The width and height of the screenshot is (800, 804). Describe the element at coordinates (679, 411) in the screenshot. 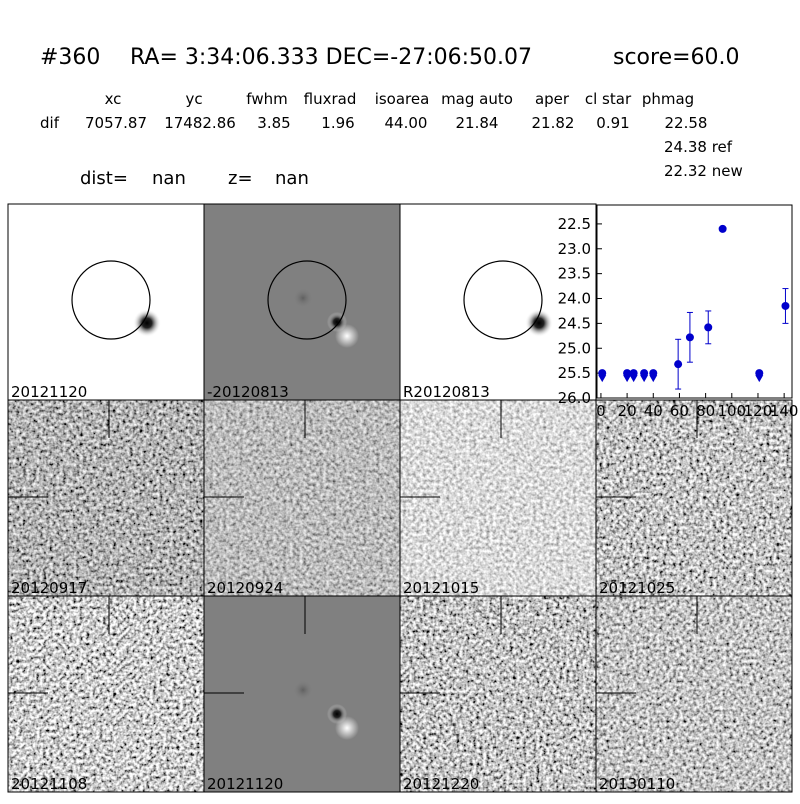

I see `x-tick-label: 60` at that location.